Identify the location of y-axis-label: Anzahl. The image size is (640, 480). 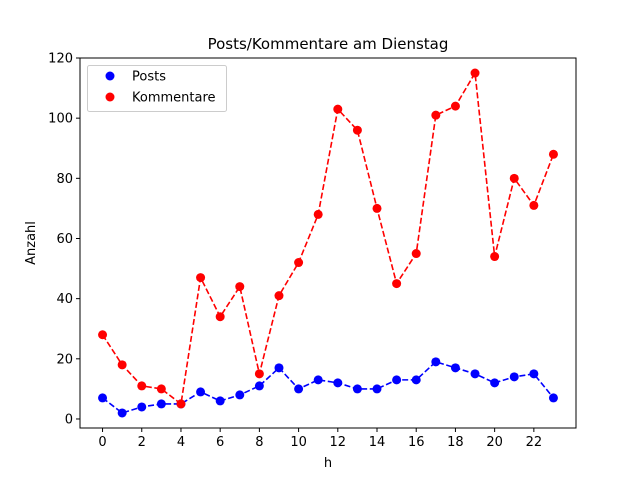
(31, 243).